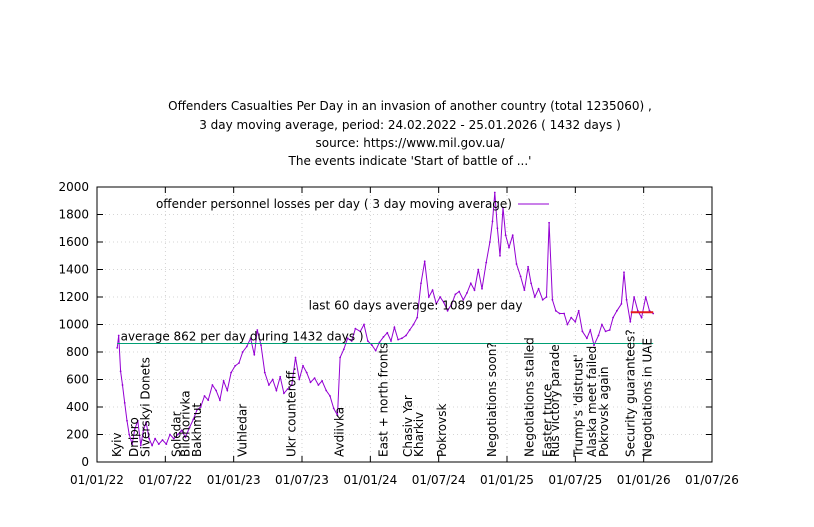 The width and height of the screenshot is (814, 527). Describe the element at coordinates (630, 393) in the screenshot. I see `event-label: Security guarantees?` at that location.